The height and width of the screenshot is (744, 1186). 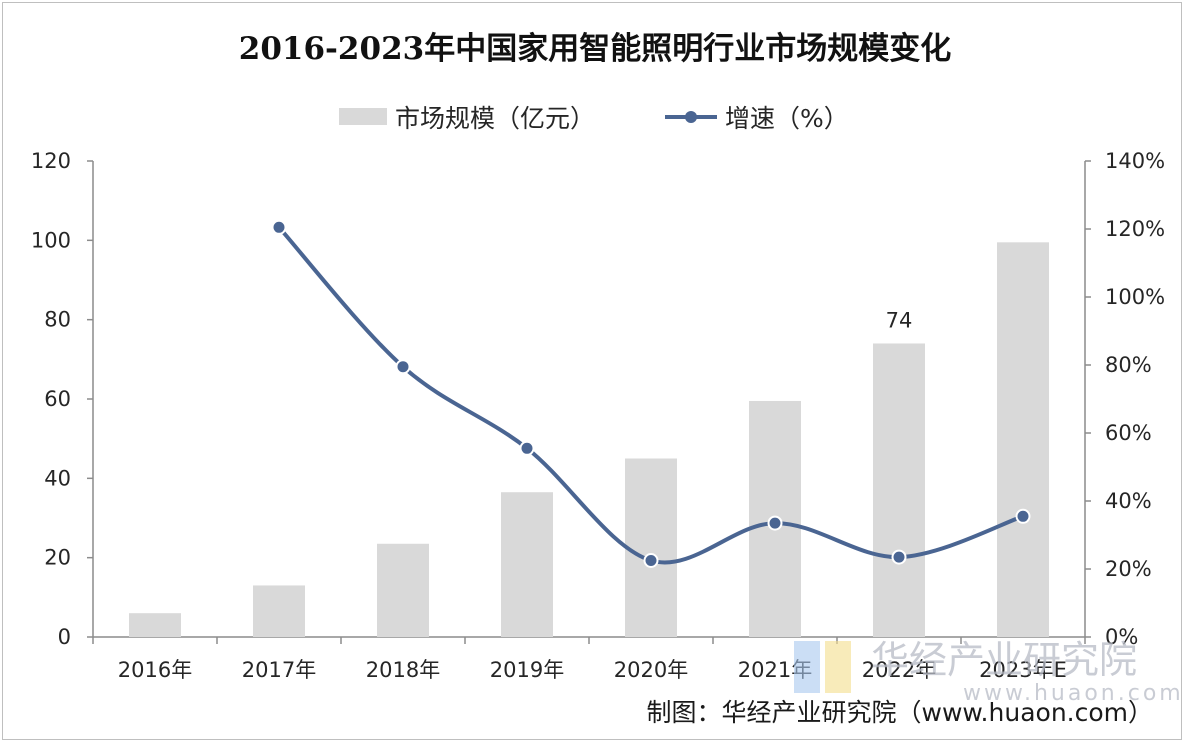 I want to click on y-left-tick-label: 0, so click(x=64, y=637).